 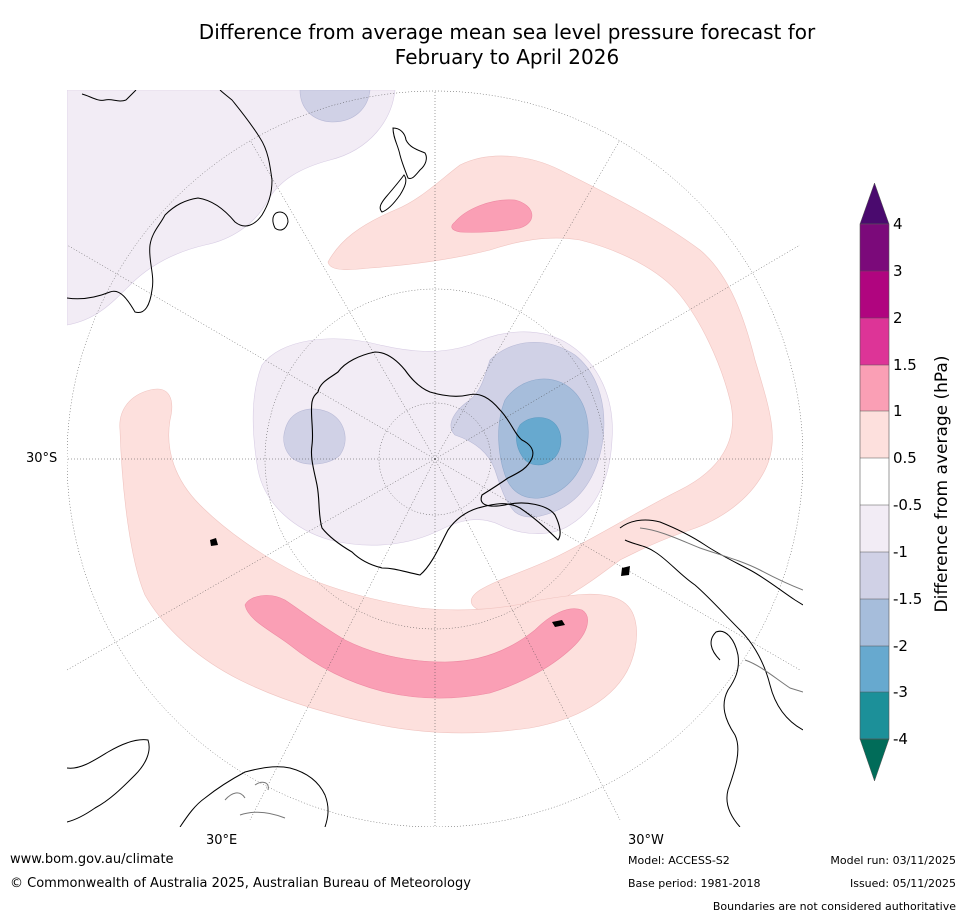 What do you see at coordinates (314, 436) in the screenshot?
I see `contour-negative-indian-sector` at bounding box center [314, 436].